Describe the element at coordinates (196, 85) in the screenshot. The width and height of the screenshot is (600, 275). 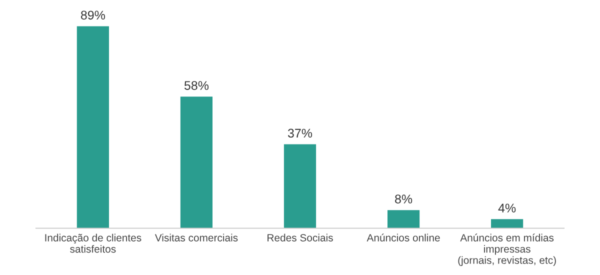
I see `data-label: 58%` at that location.